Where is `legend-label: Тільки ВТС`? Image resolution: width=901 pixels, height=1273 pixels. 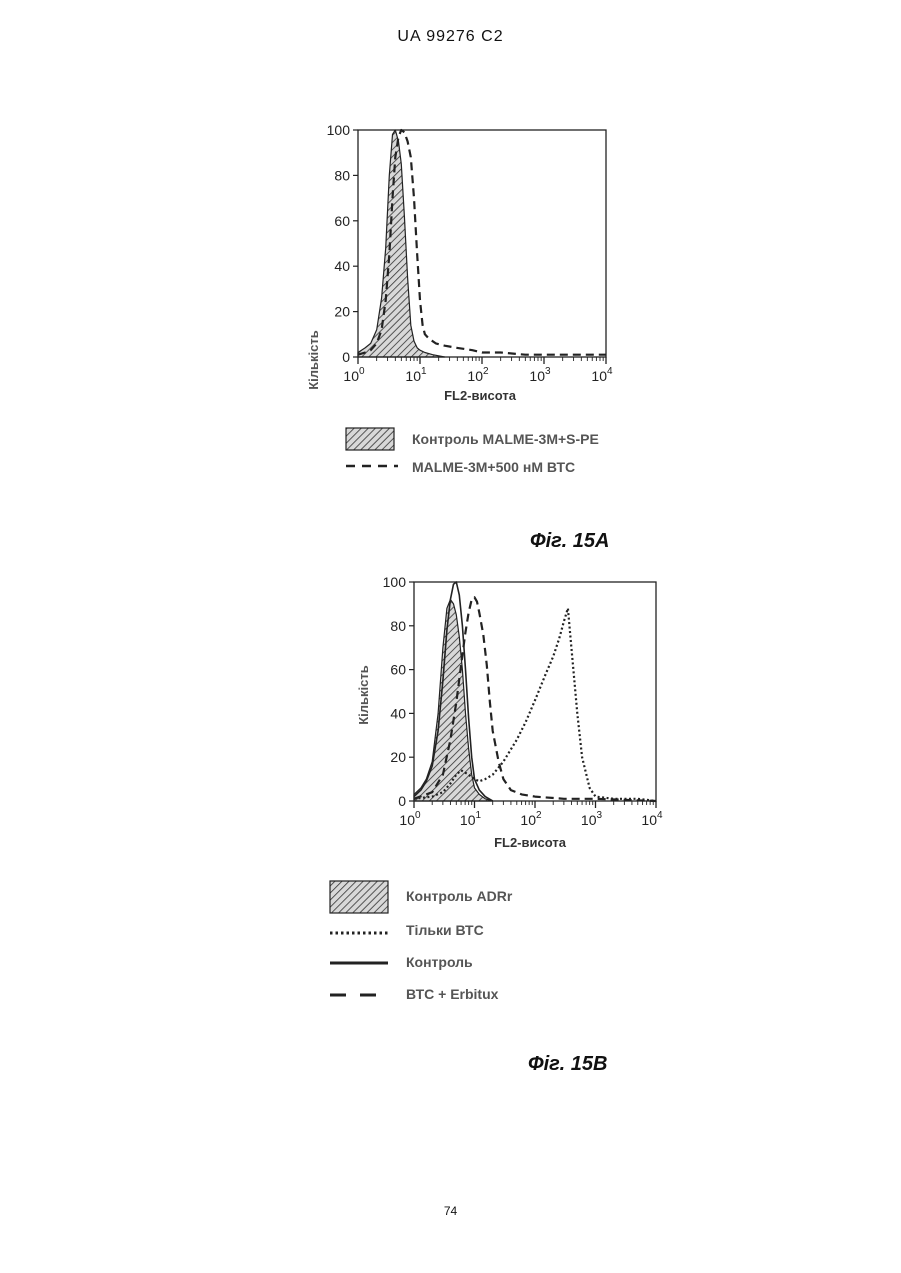 legend-label: Тільки ВТС is located at coordinates (445, 930).